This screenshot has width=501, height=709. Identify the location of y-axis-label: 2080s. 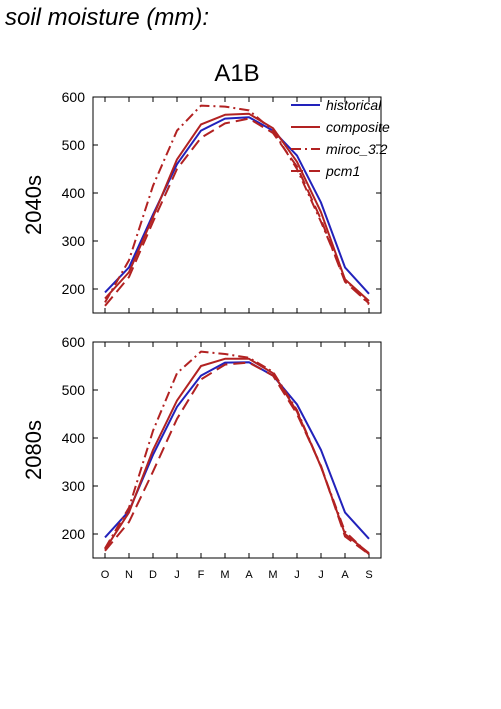
(33, 450).